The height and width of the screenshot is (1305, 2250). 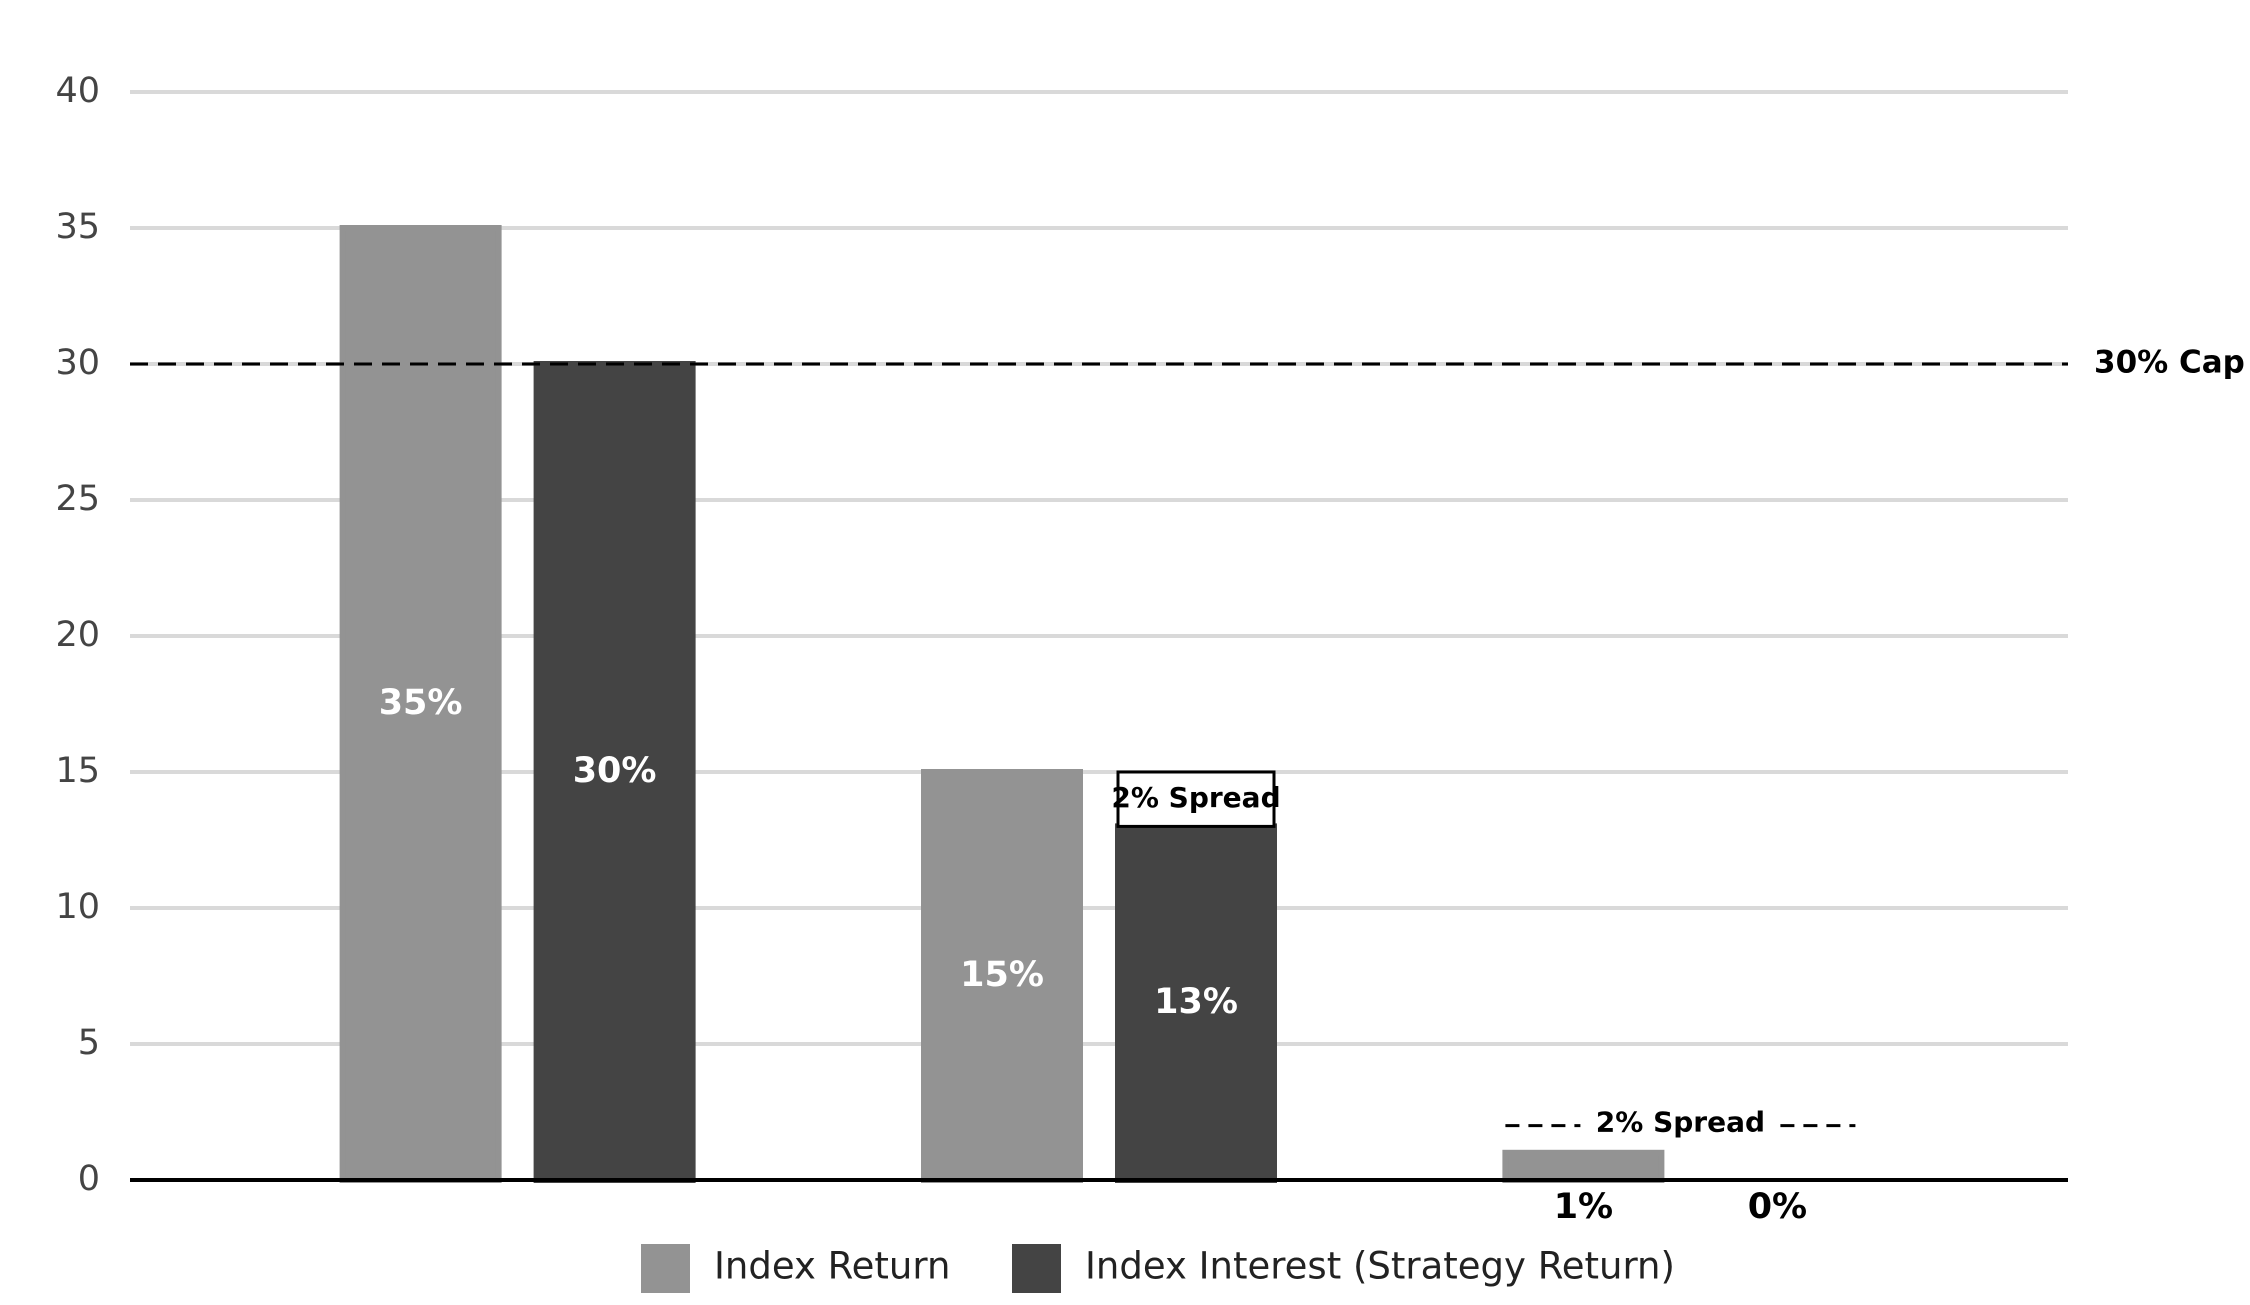 I want to click on spread-box, so click(x=1196, y=799).